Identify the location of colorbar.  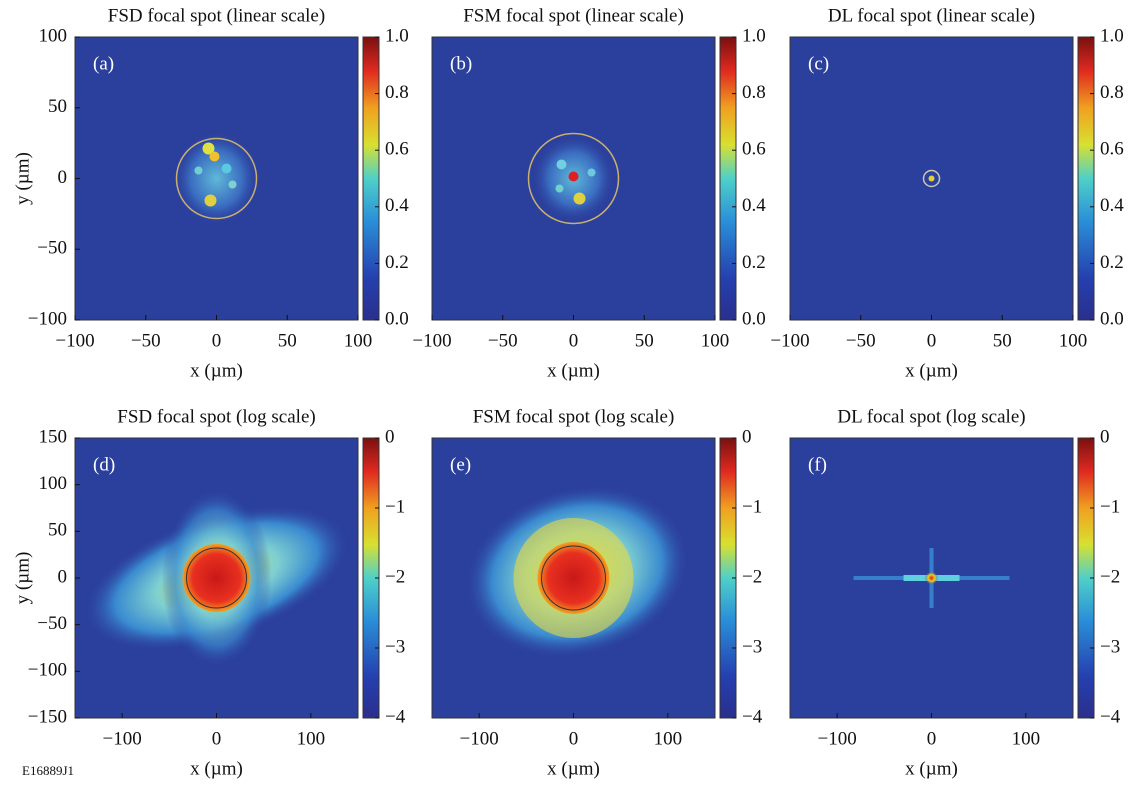
(728, 178).